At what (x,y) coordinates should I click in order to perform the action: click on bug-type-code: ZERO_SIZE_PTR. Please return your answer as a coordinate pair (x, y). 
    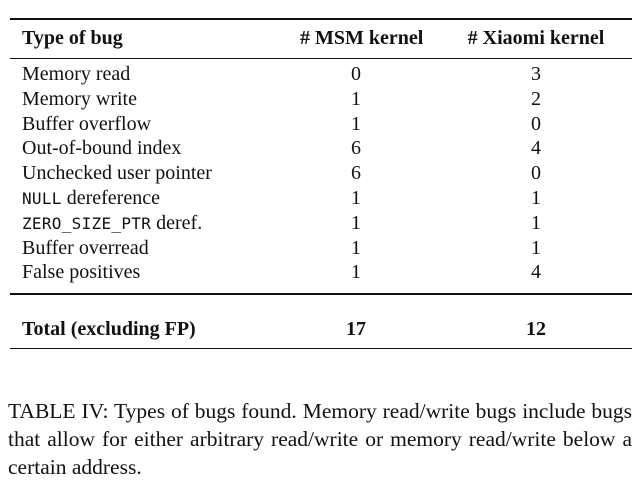
    Looking at the image, I should click on (87, 223).